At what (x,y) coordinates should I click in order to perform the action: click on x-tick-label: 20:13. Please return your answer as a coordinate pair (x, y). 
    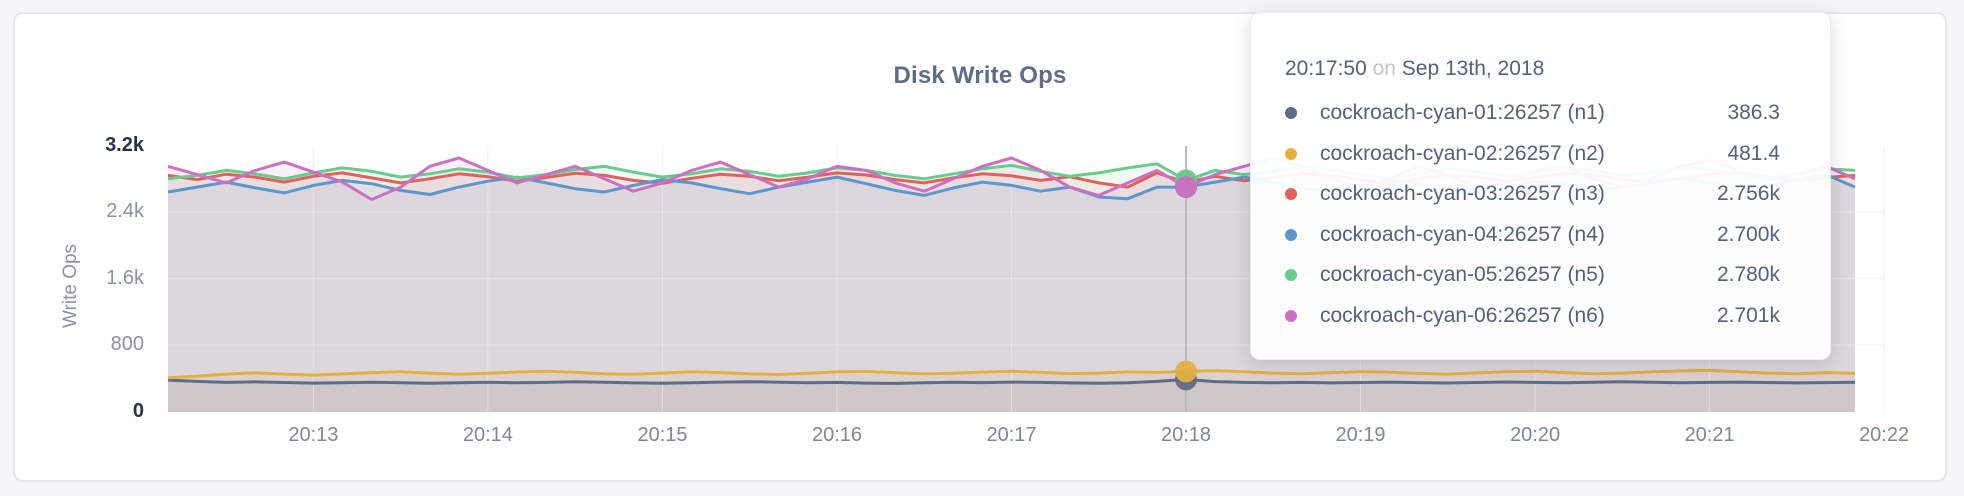
    Looking at the image, I should click on (313, 435).